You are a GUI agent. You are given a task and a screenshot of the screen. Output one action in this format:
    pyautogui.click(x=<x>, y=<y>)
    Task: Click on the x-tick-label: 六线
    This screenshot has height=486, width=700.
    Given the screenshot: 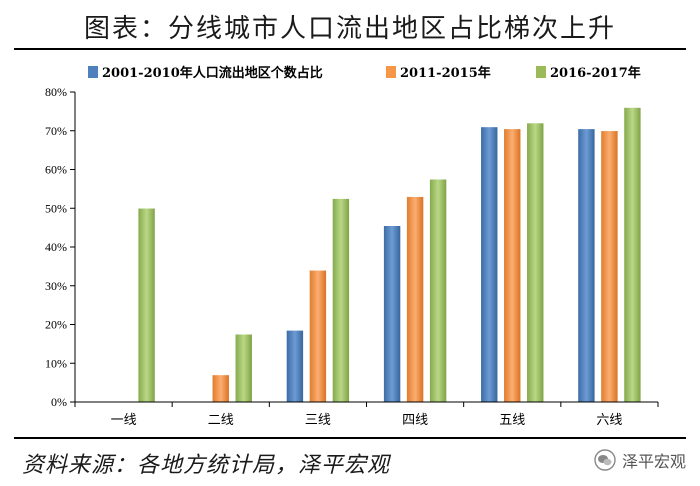 What is the action you would take?
    pyautogui.click(x=609, y=420)
    